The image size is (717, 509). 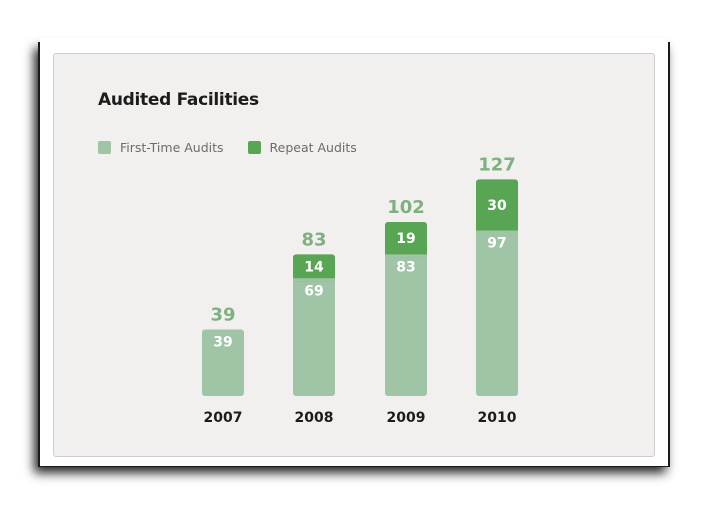 What do you see at coordinates (254, 147) in the screenshot?
I see `legend-swatch-repeat` at bounding box center [254, 147].